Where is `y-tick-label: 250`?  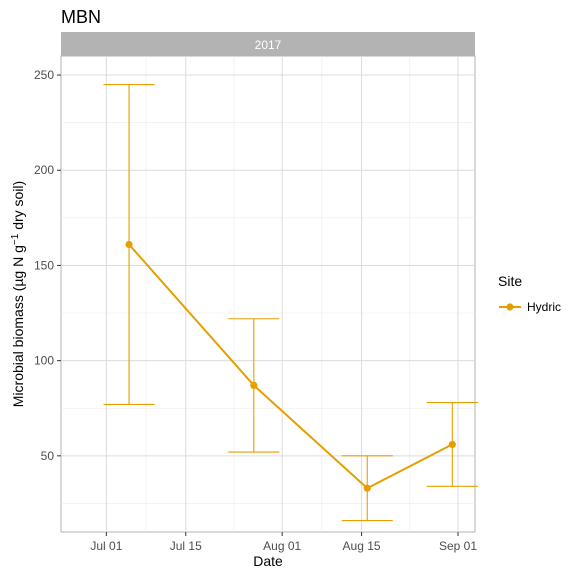
y-tick-label: 250 is located at coordinates (44, 75).